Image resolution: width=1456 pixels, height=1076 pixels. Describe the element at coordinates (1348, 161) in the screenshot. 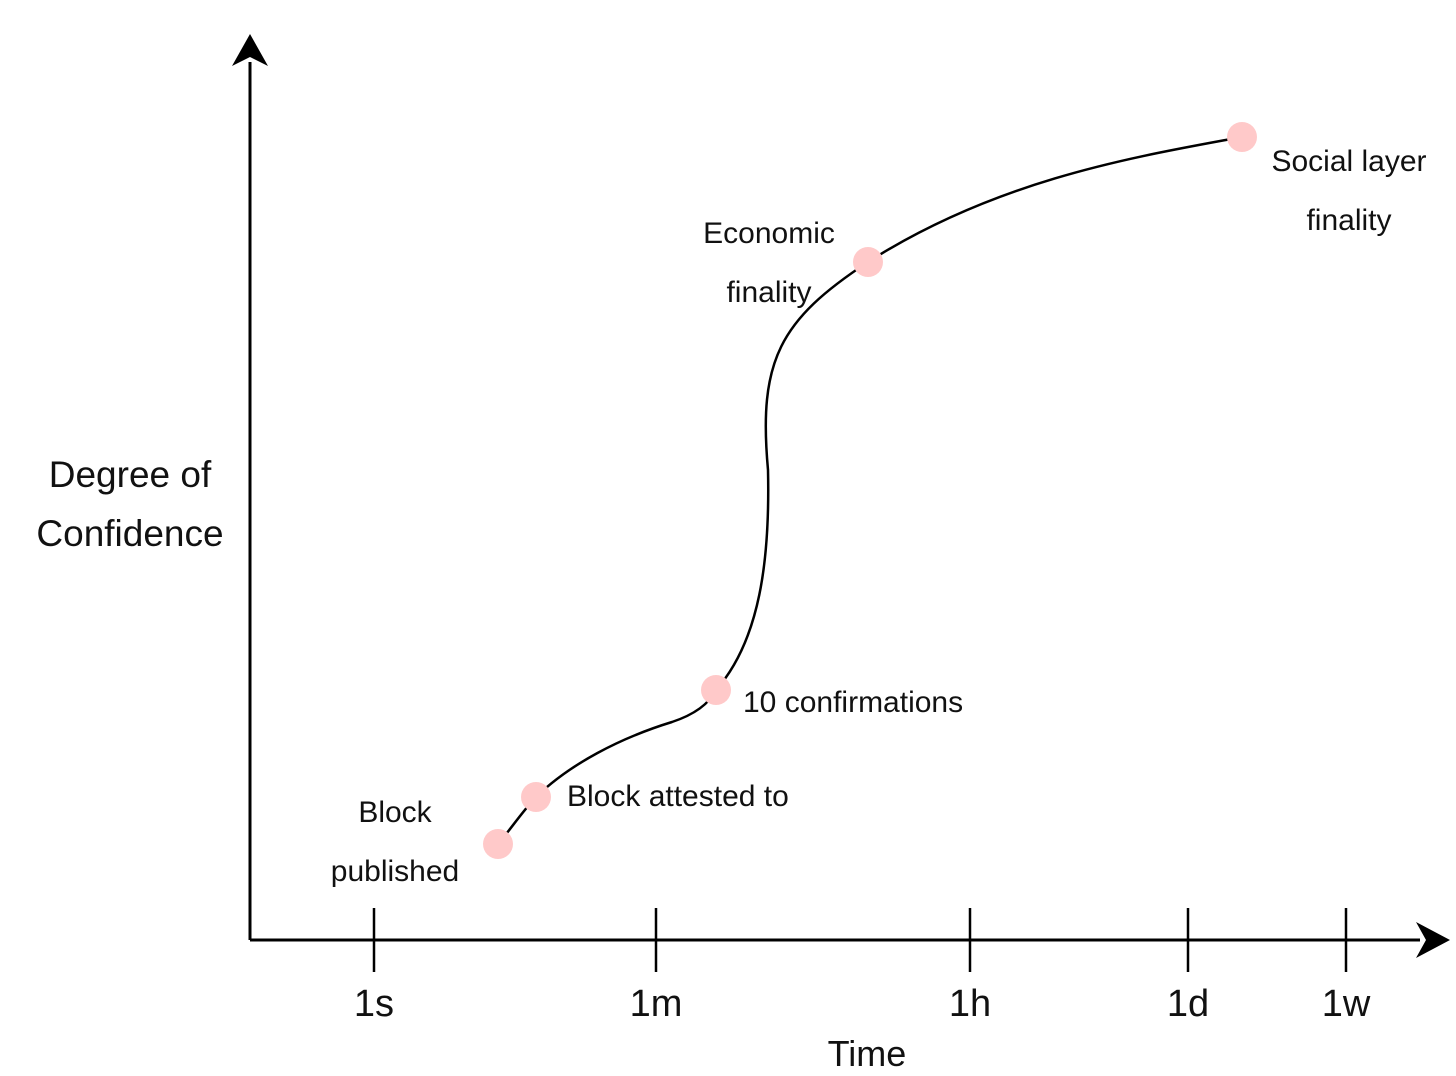

I see `label-social-layer-finality-line-1: Social layer` at that location.